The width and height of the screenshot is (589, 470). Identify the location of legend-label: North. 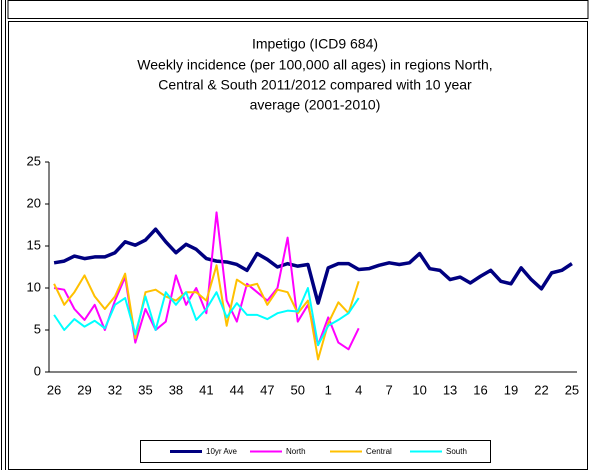
(296, 451).